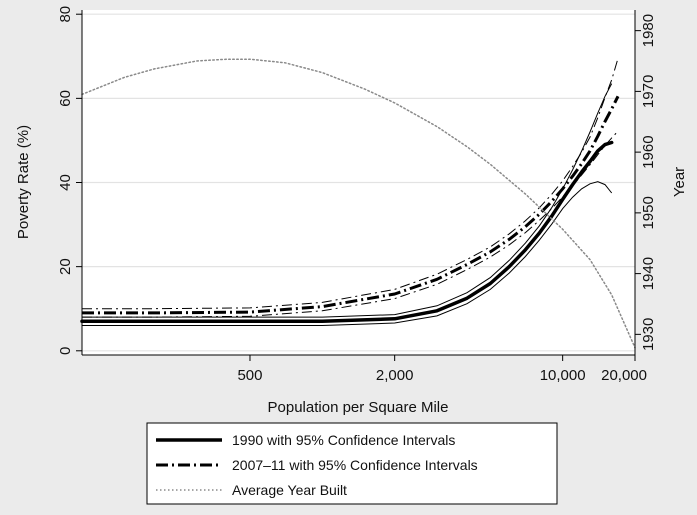  I want to click on x-tick-label: 20,000, so click(624, 375).